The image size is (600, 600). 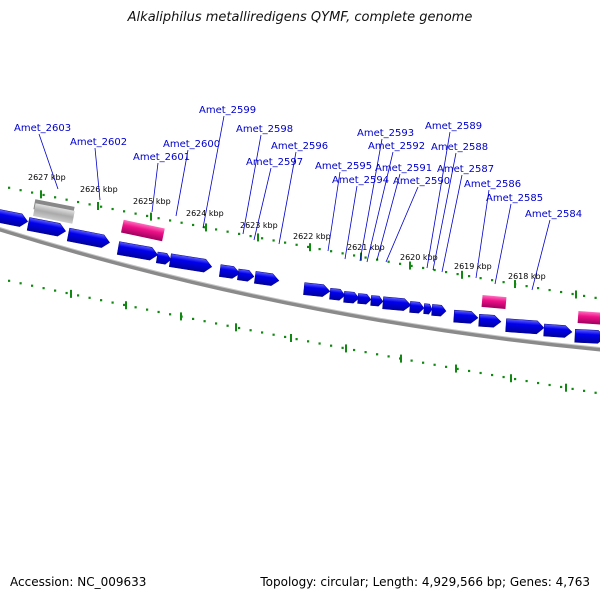 I want to click on gene-label: Amet_2601, so click(x=161, y=157).